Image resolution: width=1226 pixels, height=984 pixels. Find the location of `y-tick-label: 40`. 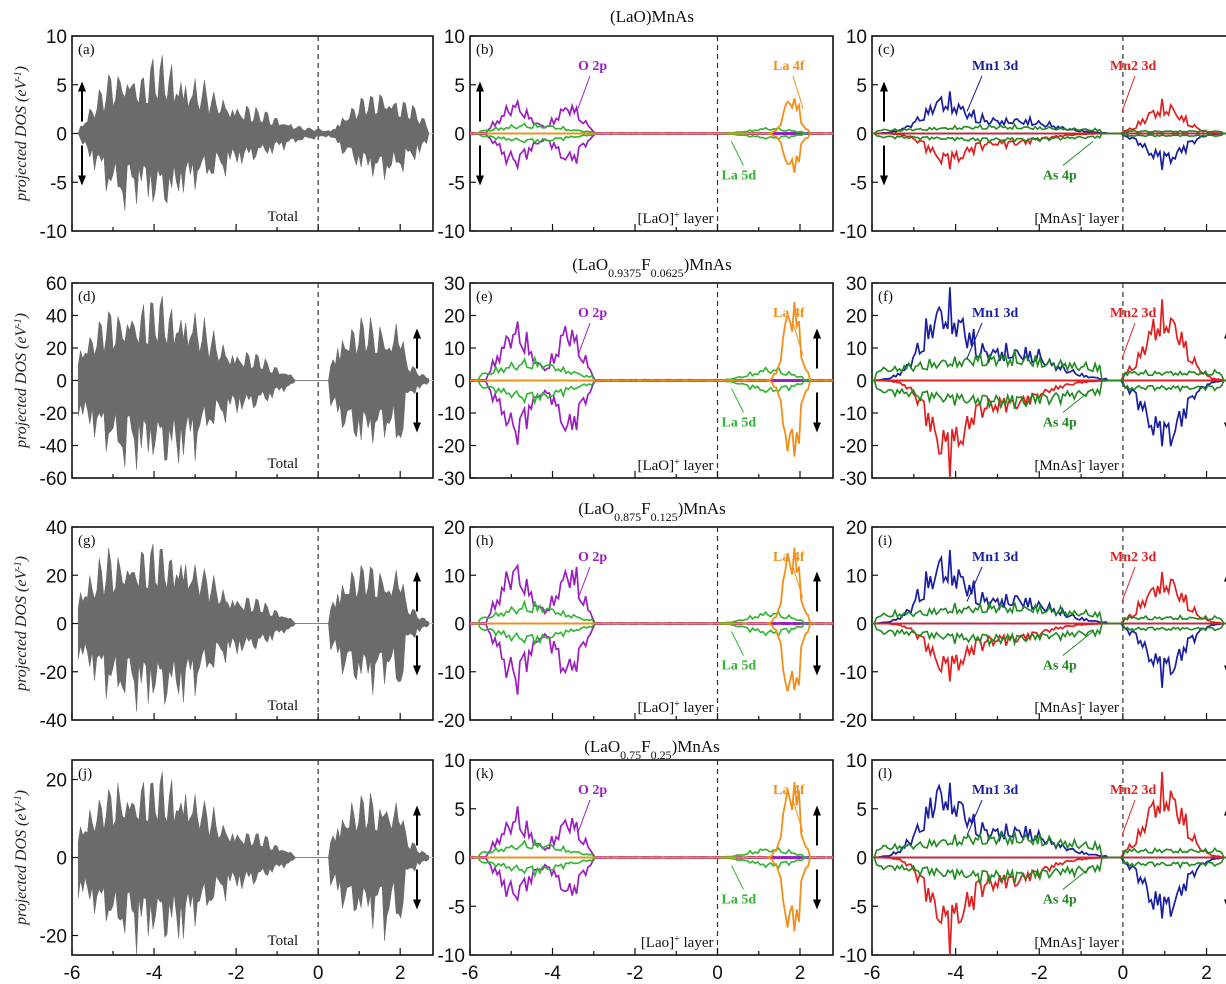

y-tick-label: 40 is located at coordinates (56, 317).